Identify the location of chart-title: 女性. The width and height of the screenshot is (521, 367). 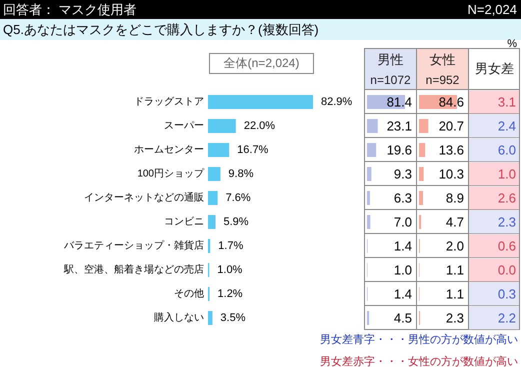
(442, 60).